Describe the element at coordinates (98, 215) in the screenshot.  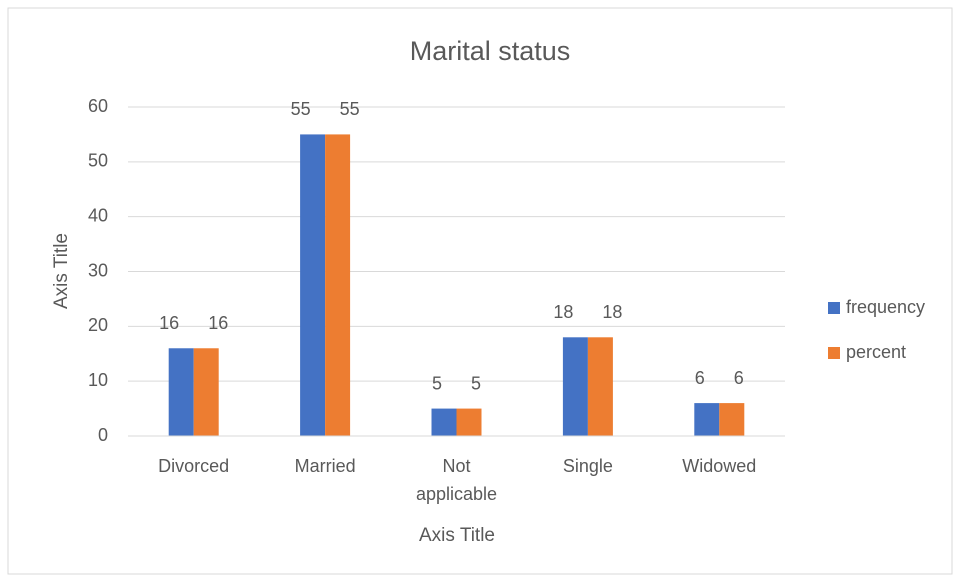
I see `y-tick-label: 40` at that location.